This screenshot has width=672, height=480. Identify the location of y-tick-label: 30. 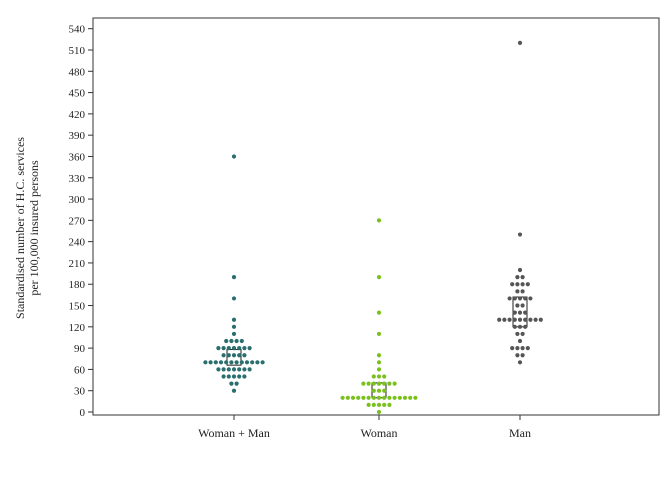
(80, 392).